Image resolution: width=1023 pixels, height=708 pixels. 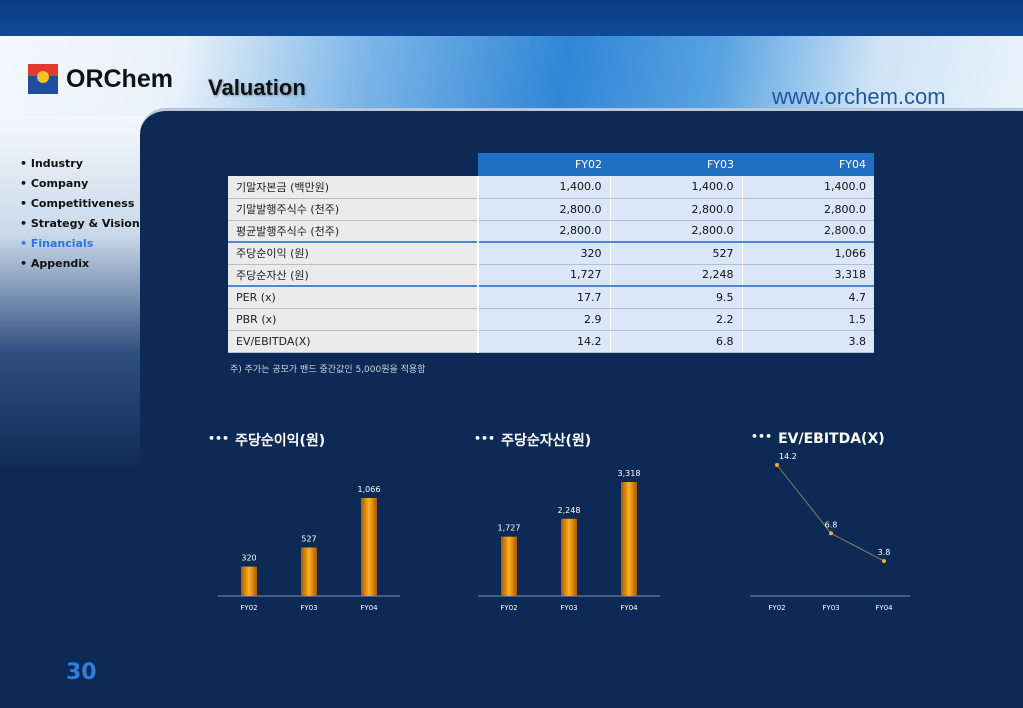 What do you see at coordinates (808, 164) in the screenshot?
I see `col-header: FY04` at bounding box center [808, 164].